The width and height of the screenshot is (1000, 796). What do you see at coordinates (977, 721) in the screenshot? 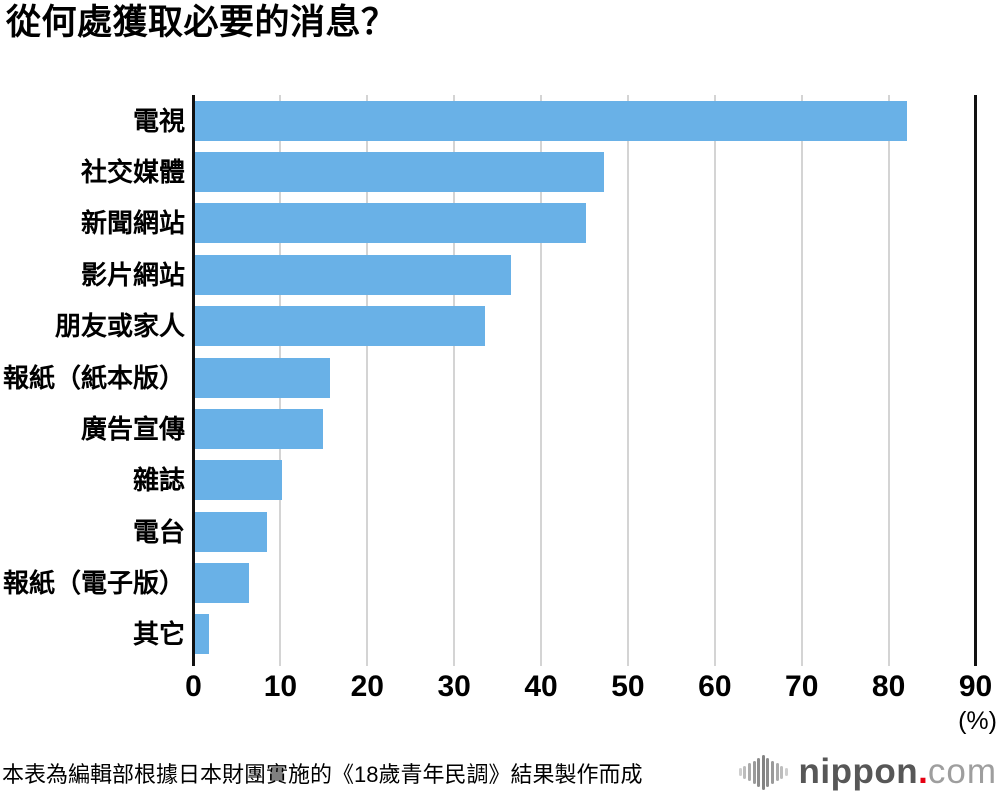
I see `x-axis-unit-label: (%)` at bounding box center [977, 721].